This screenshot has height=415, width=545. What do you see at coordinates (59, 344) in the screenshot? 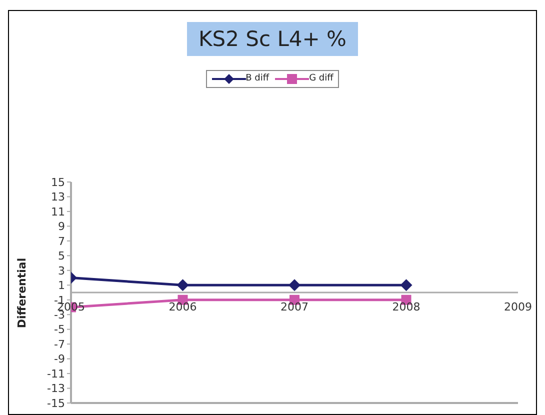
I see `y-tick-label: -7` at bounding box center [59, 344].